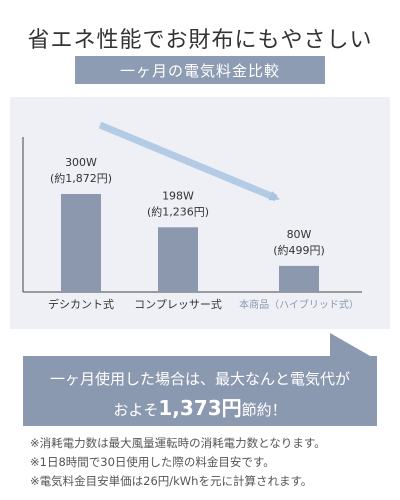  I want to click on bar-cost-label-2: (約1,236円), so click(178, 211).